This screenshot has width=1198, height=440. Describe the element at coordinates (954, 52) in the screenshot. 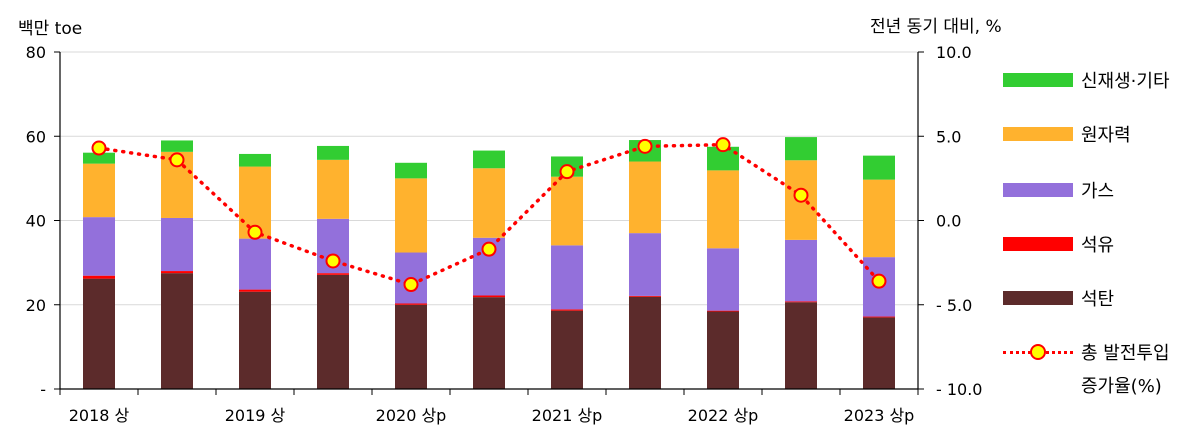

I see `y-right-tick-label-4: 10.0` at that location.